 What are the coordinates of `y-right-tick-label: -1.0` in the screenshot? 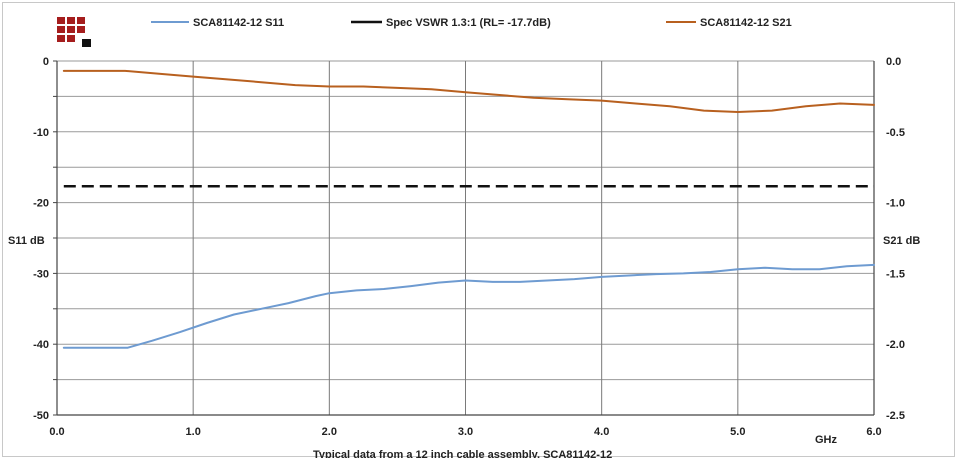 It's located at (895, 204).